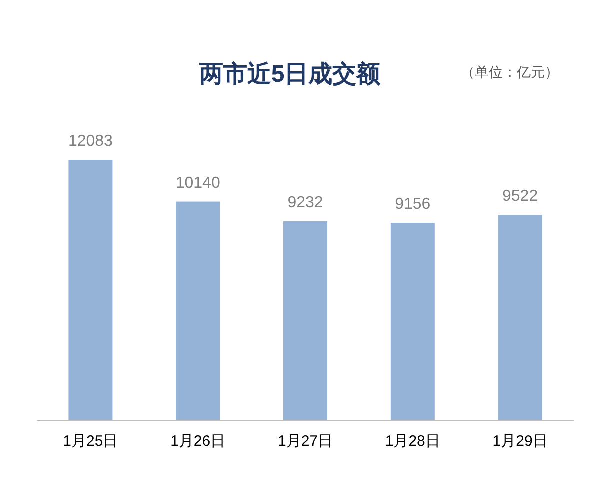  Describe the element at coordinates (510, 72) in the screenshot. I see `chart-subtitle: （单位：亿元）` at that location.